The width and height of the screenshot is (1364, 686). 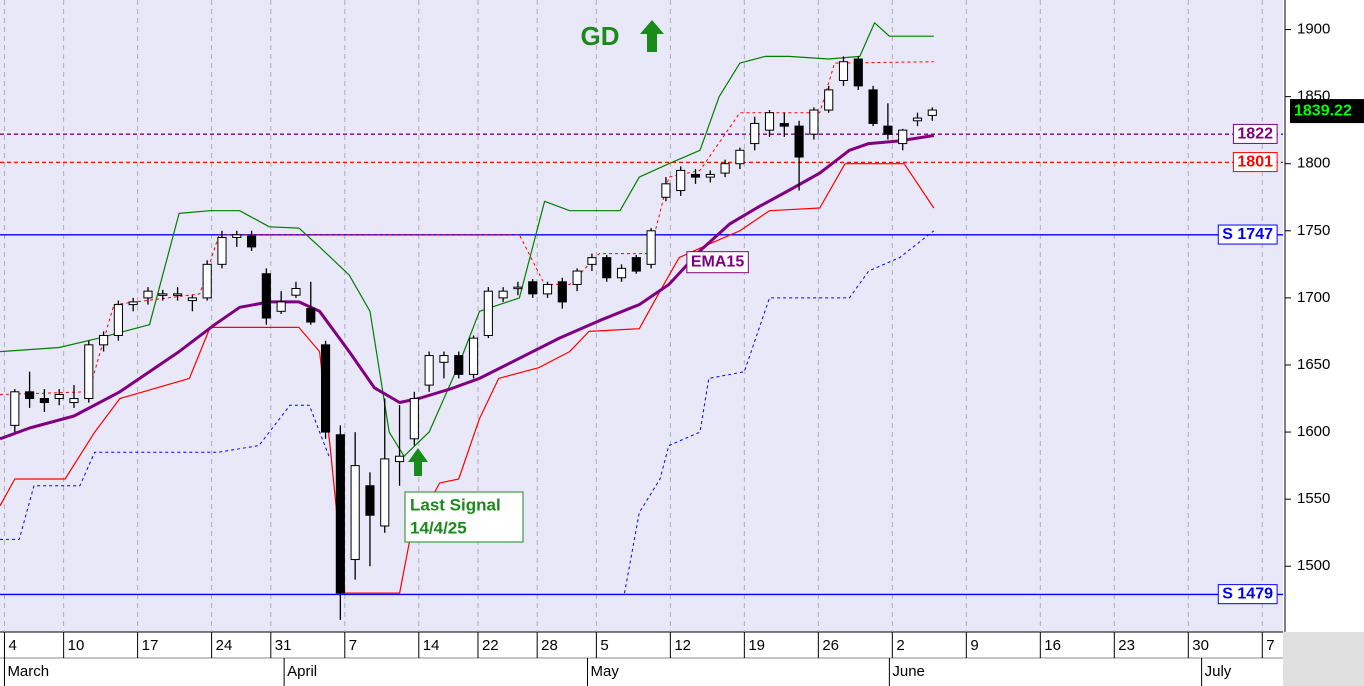 What do you see at coordinates (1126, 645) in the screenshot?
I see `x-tick-label: 23` at bounding box center [1126, 645].